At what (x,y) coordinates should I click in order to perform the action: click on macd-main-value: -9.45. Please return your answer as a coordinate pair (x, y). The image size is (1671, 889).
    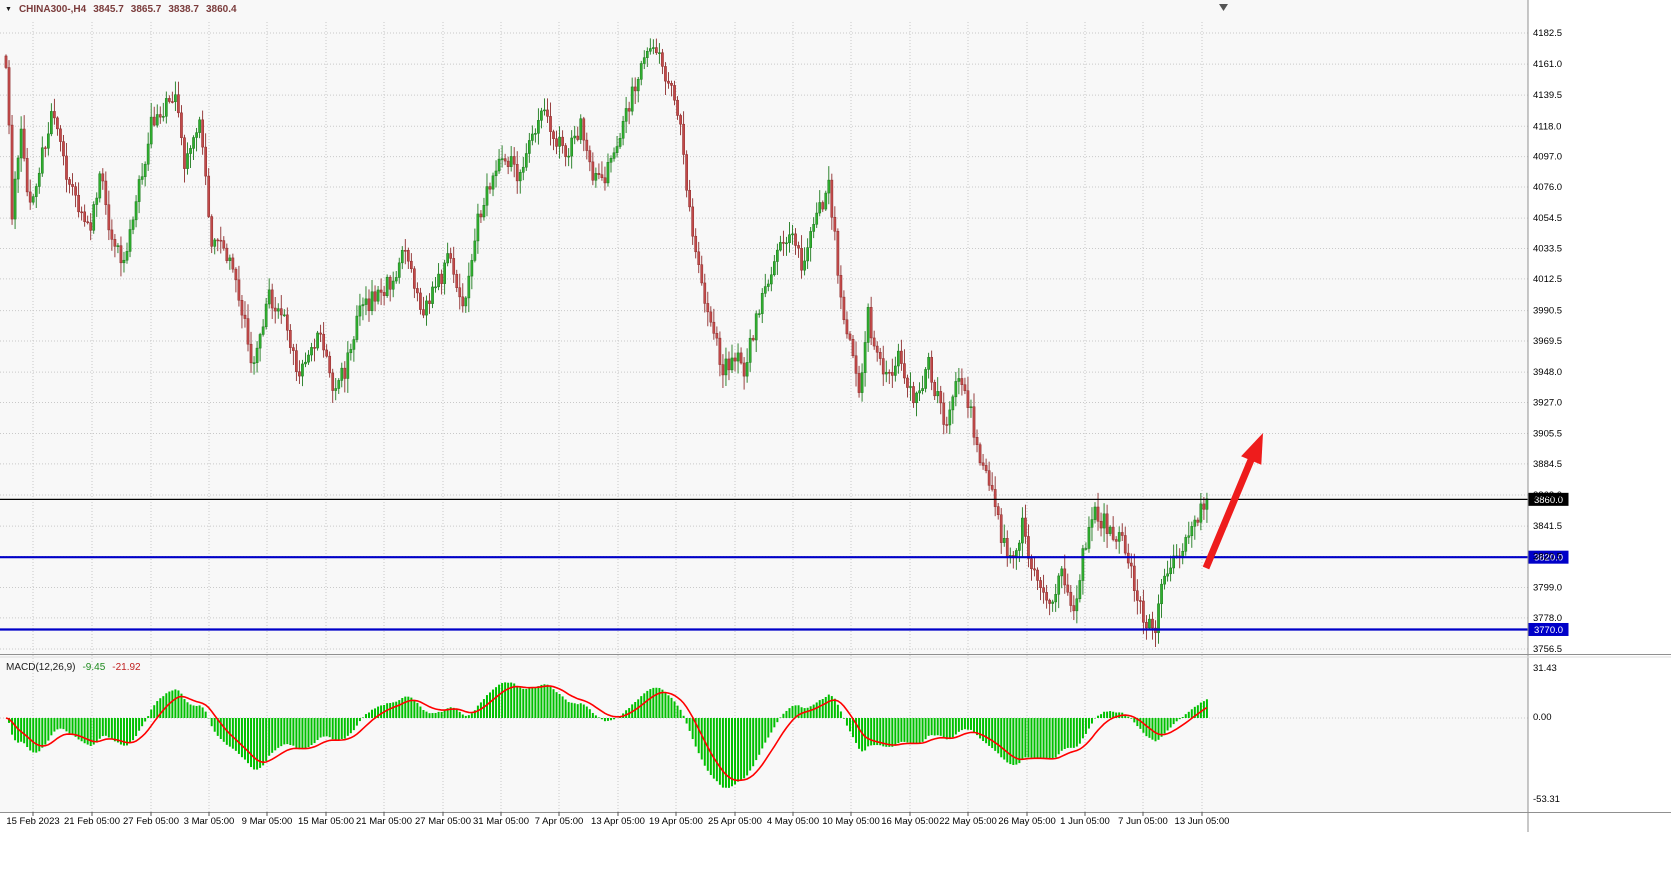
    Looking at the image, I should click on (94, 667).